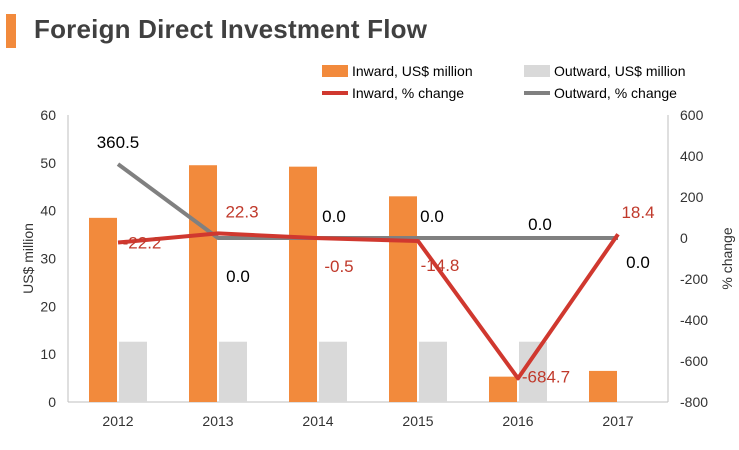  I want to click on legend-label: Outward, US$ million, so click(620, 71).